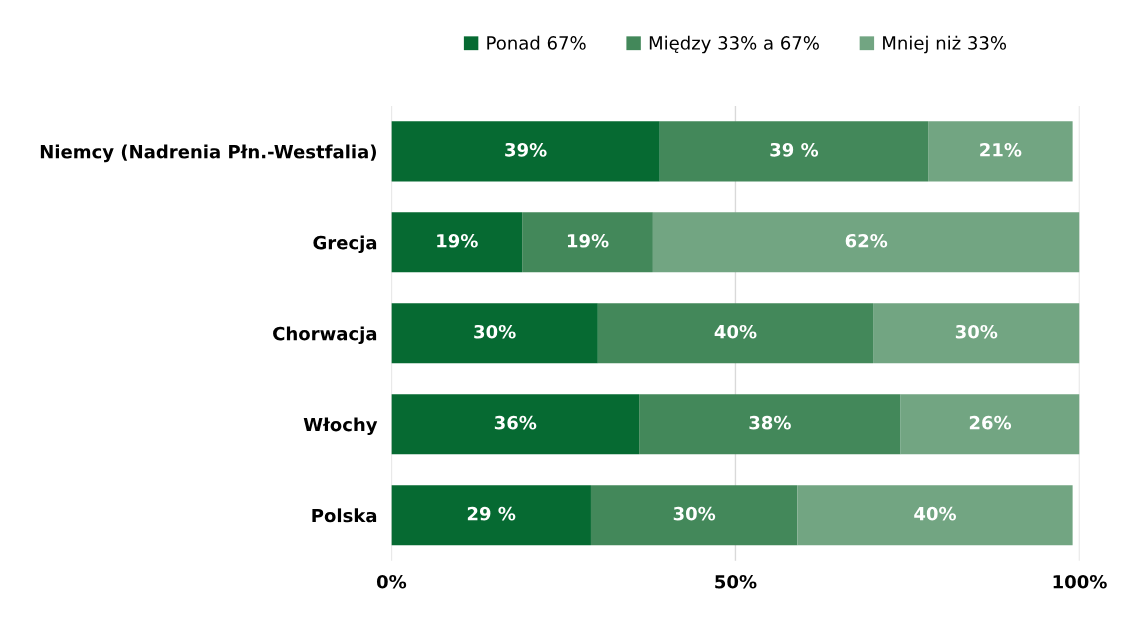  What do you see at coordinates (945, 44) in the screenshot?
I see `legend-label: Mniej niż 33%` at bounding box center [945, 44].